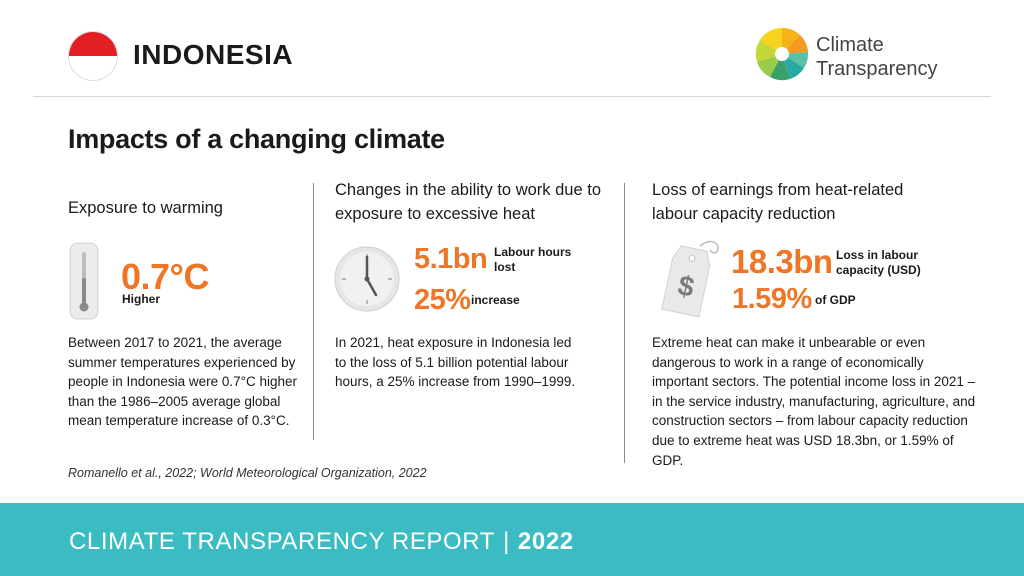 The image size is (1024, 576). Describe the element at coordinates (850, 45) in the screenshot. I see `logo-line-1: Climate` at that location.